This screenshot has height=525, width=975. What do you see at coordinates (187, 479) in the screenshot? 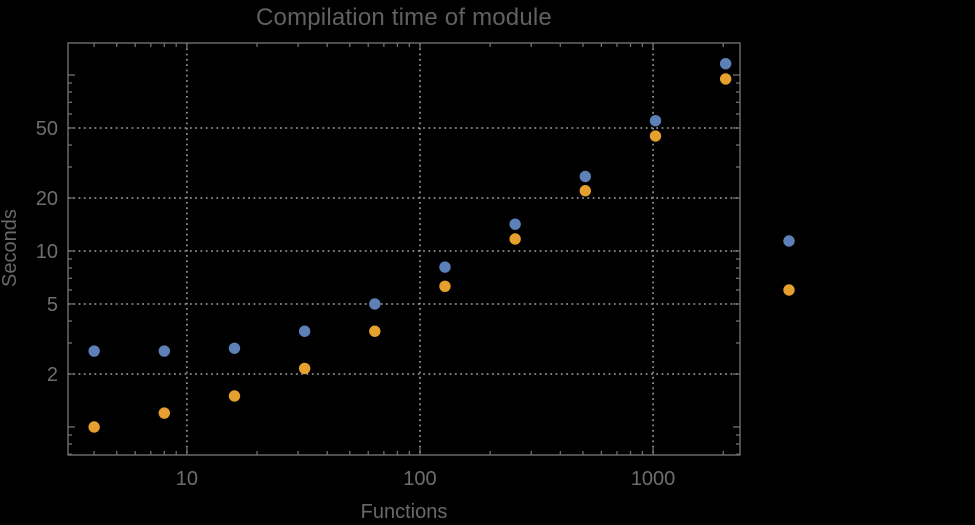
I see `x-tick-label: 10` at bounding box center [187, 479].